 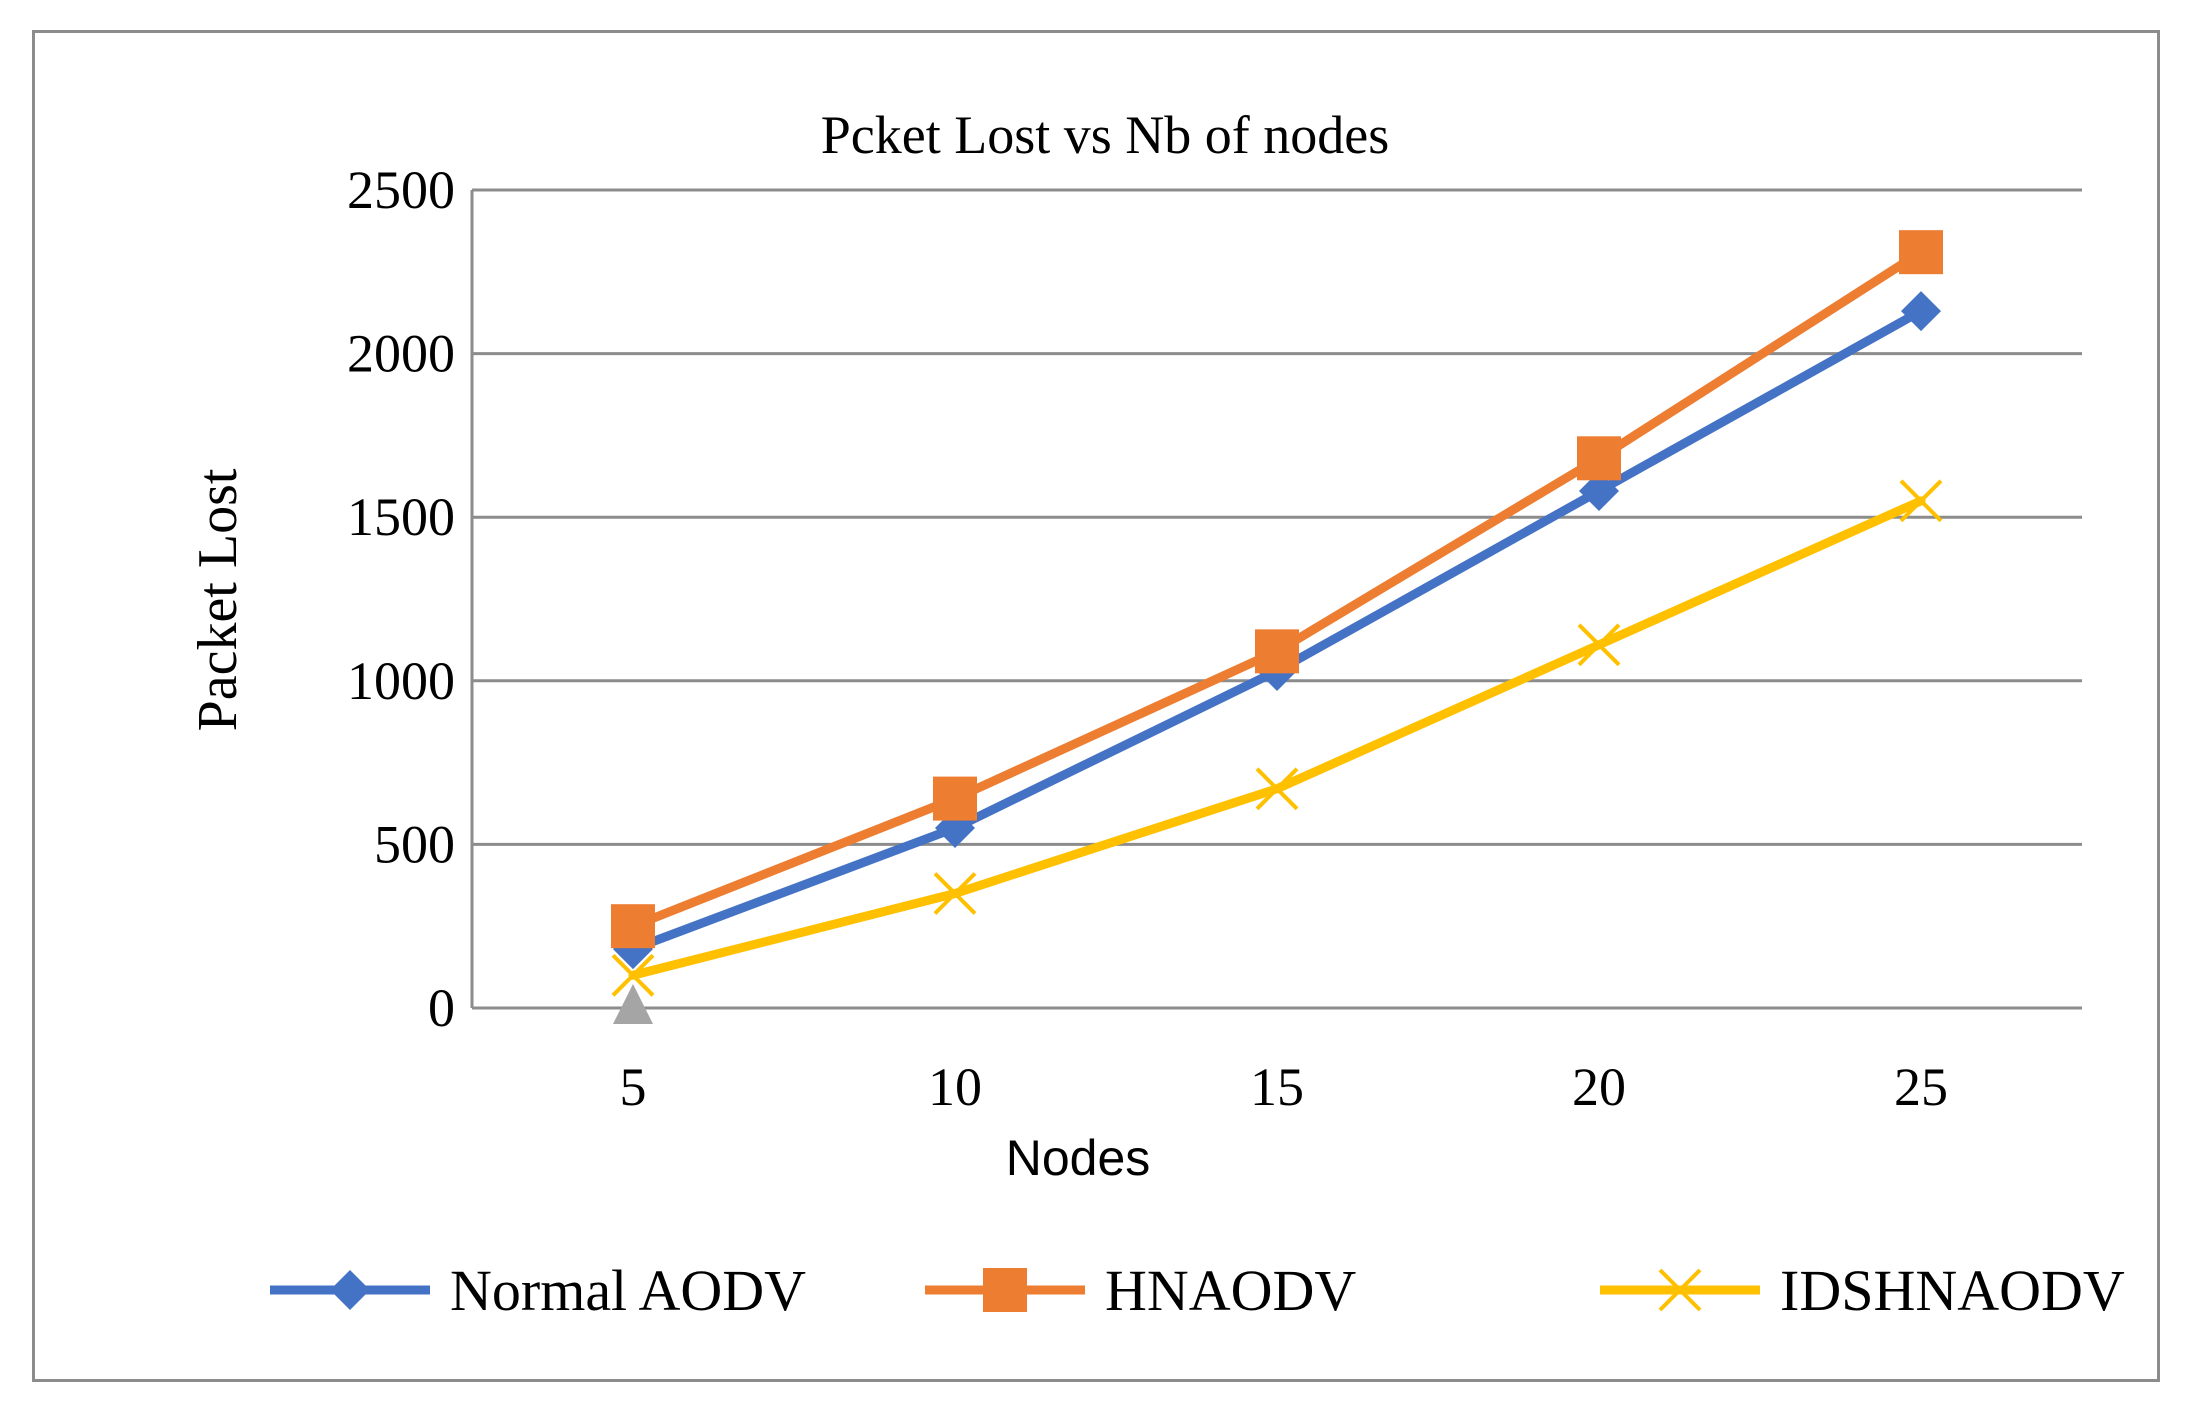 What do you see at coordinates (633, 1087) in the screenshot?
I see `x-tick-label: 5` at bounding box center [633, 1087].